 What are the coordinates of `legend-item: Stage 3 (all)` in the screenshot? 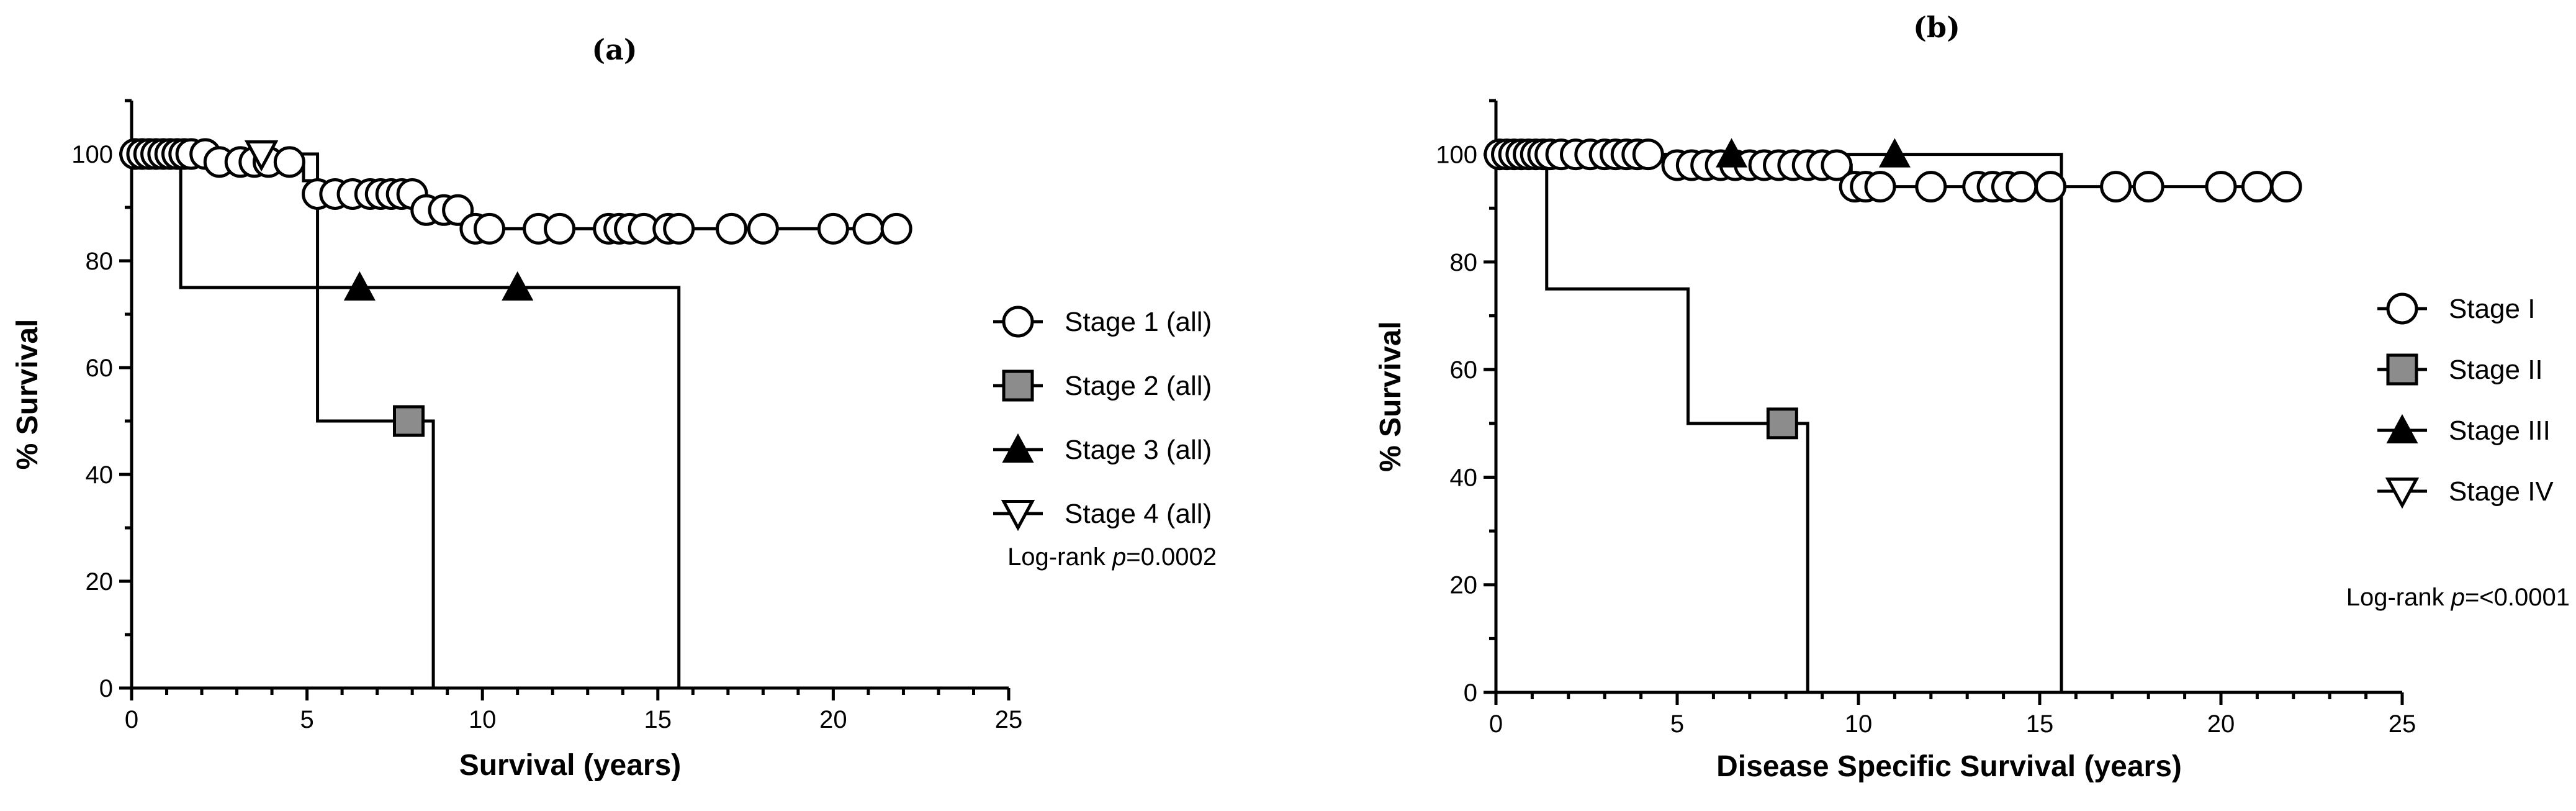 It's located at (1102, 449).